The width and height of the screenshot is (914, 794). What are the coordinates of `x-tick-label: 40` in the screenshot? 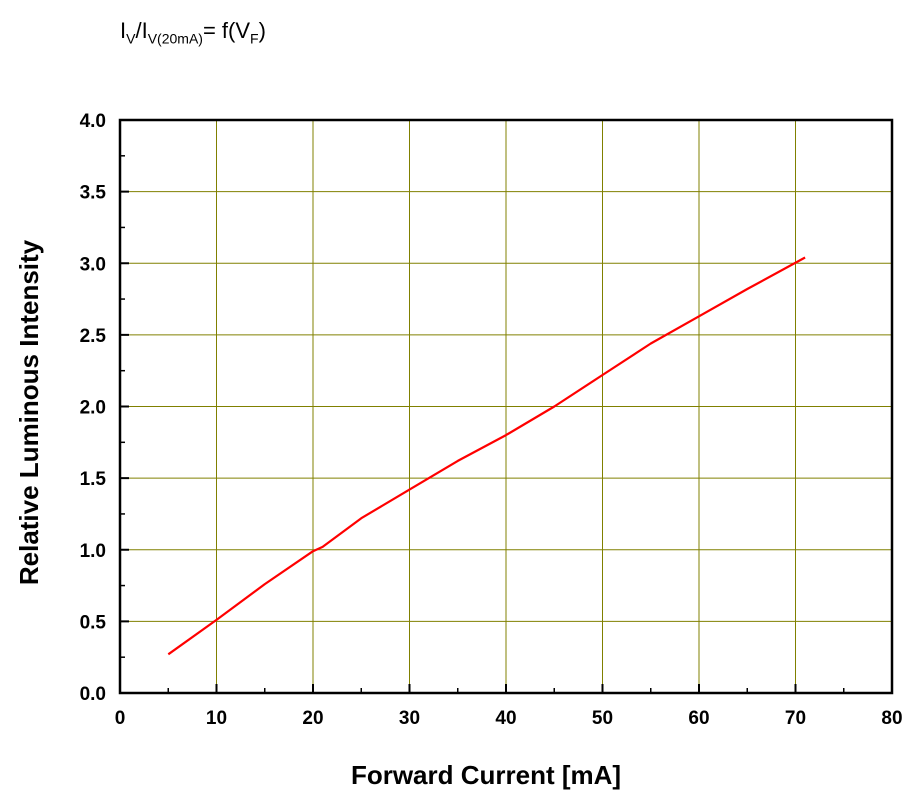 It's located at (505, 718).